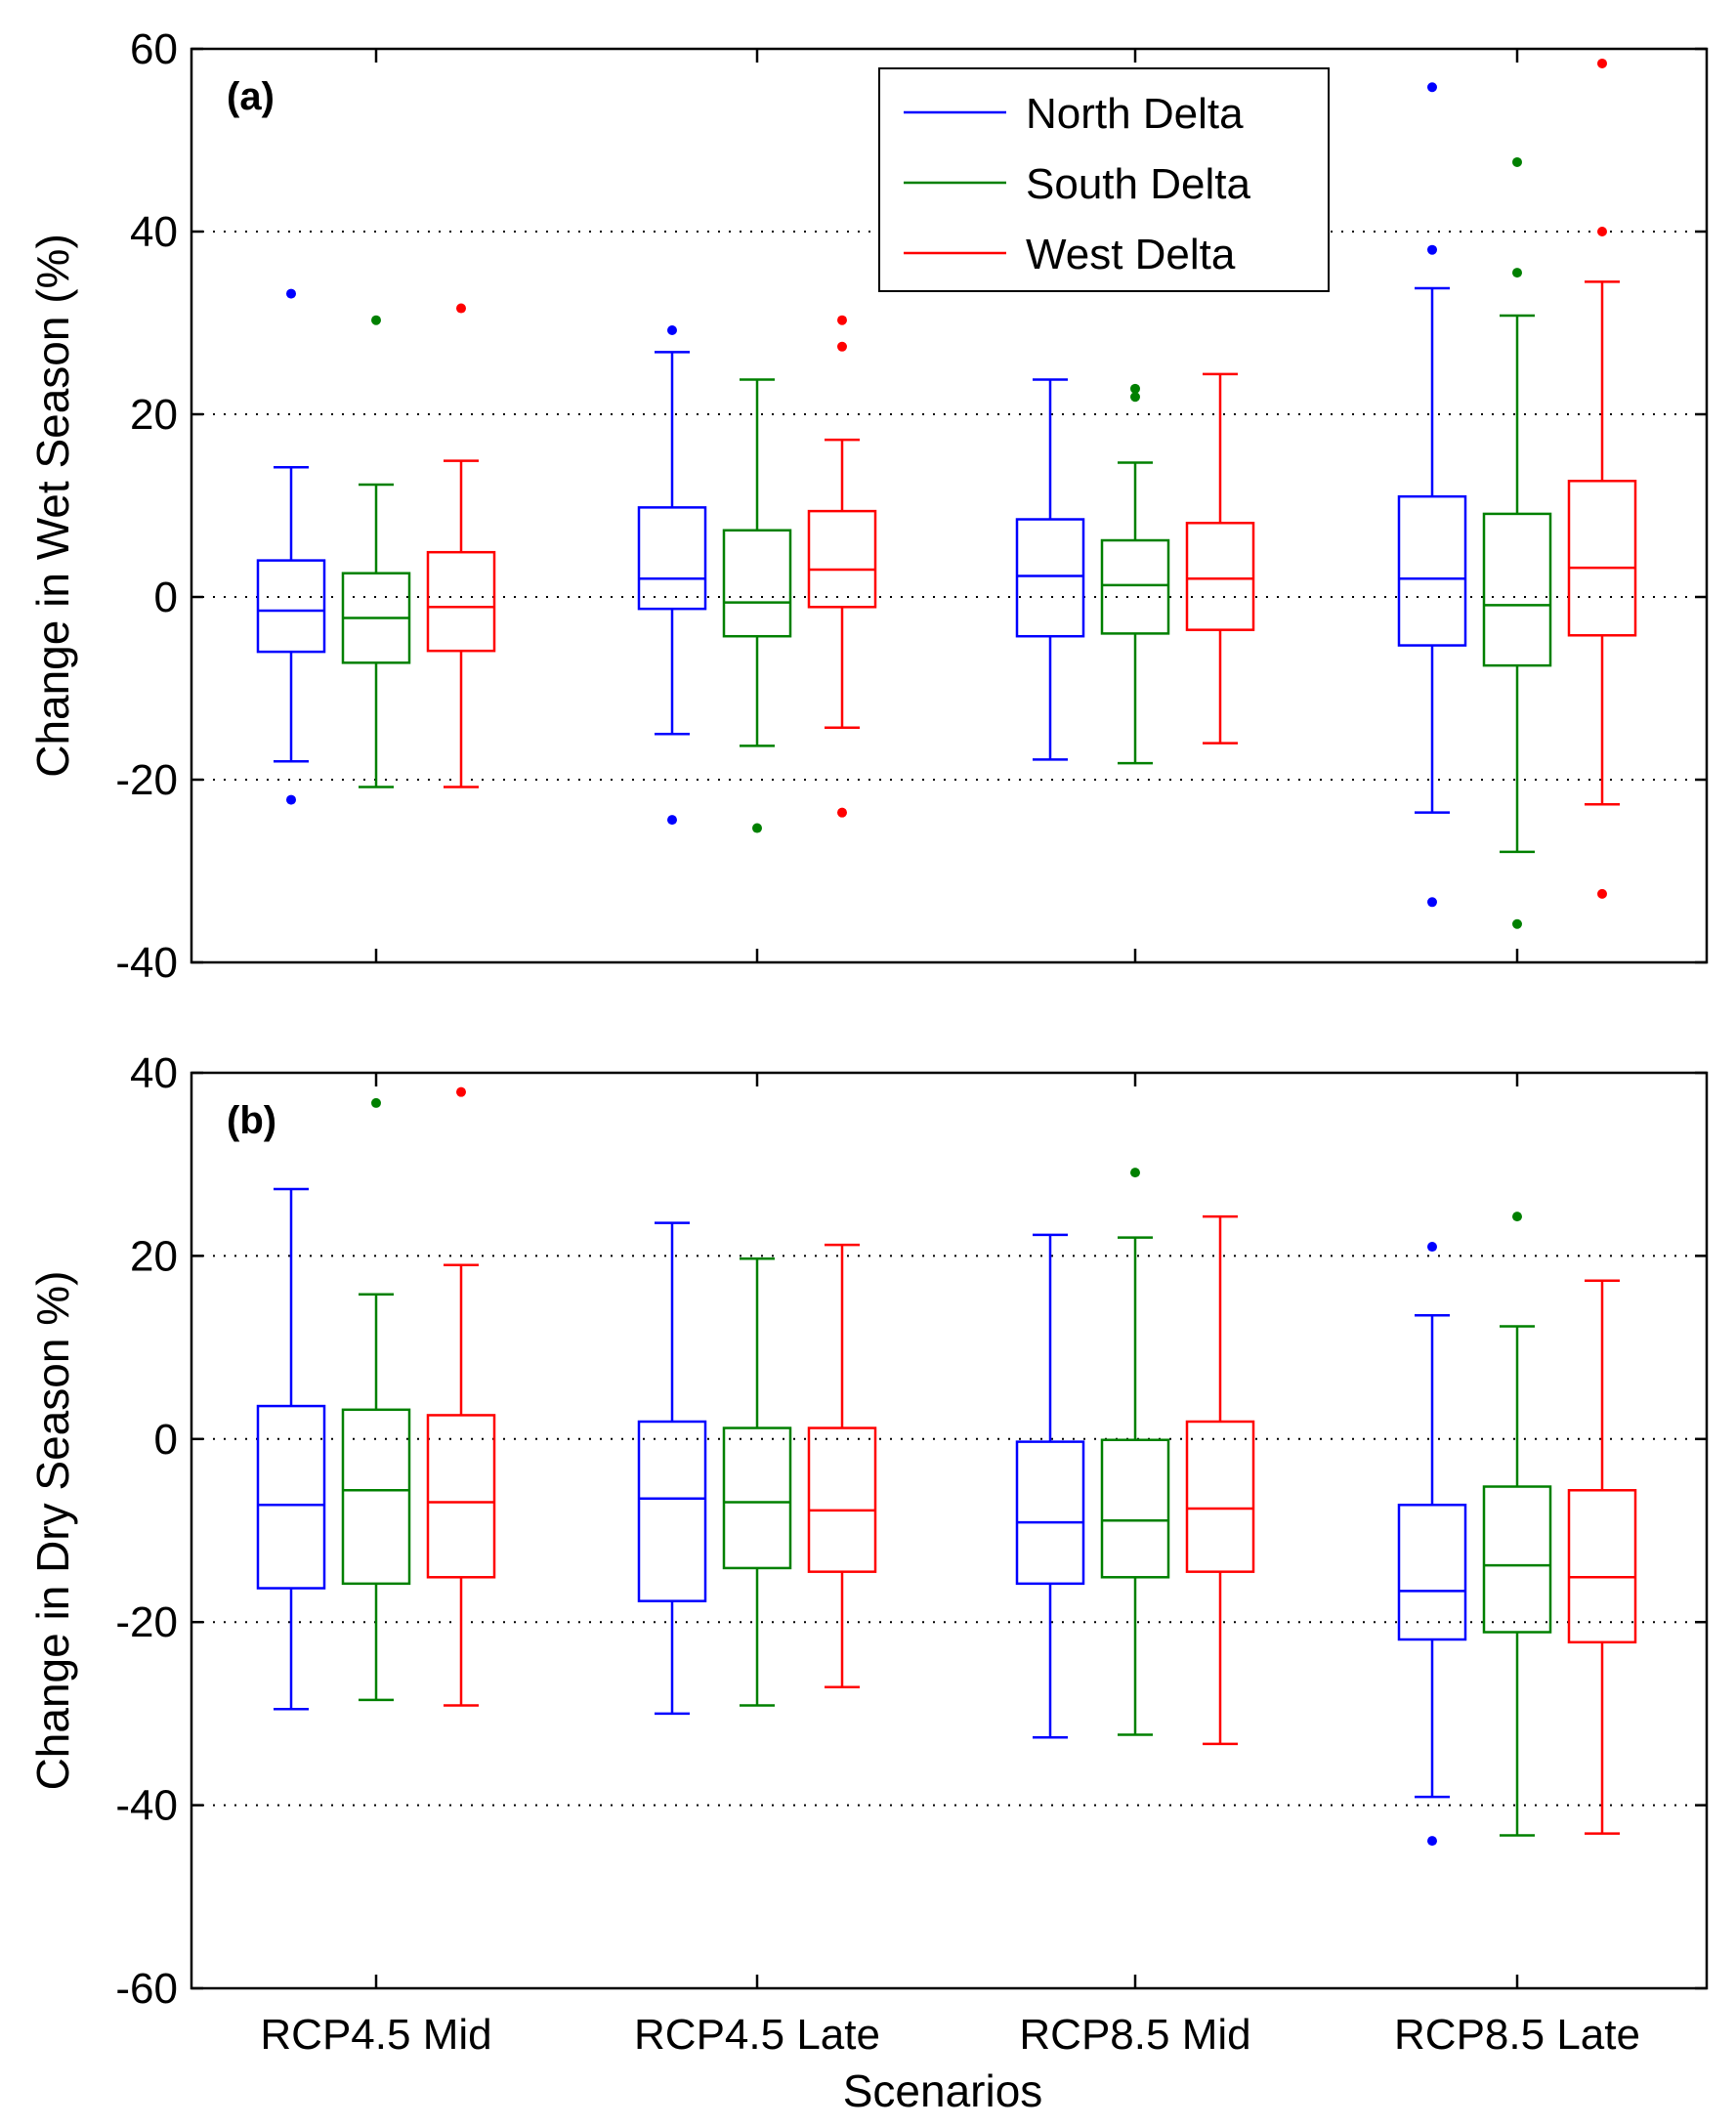  Describe the element at coordinates (291, 546) in the screenshot. I see `panel-a-box-north-delta-rcp4-5-mid` at that location.